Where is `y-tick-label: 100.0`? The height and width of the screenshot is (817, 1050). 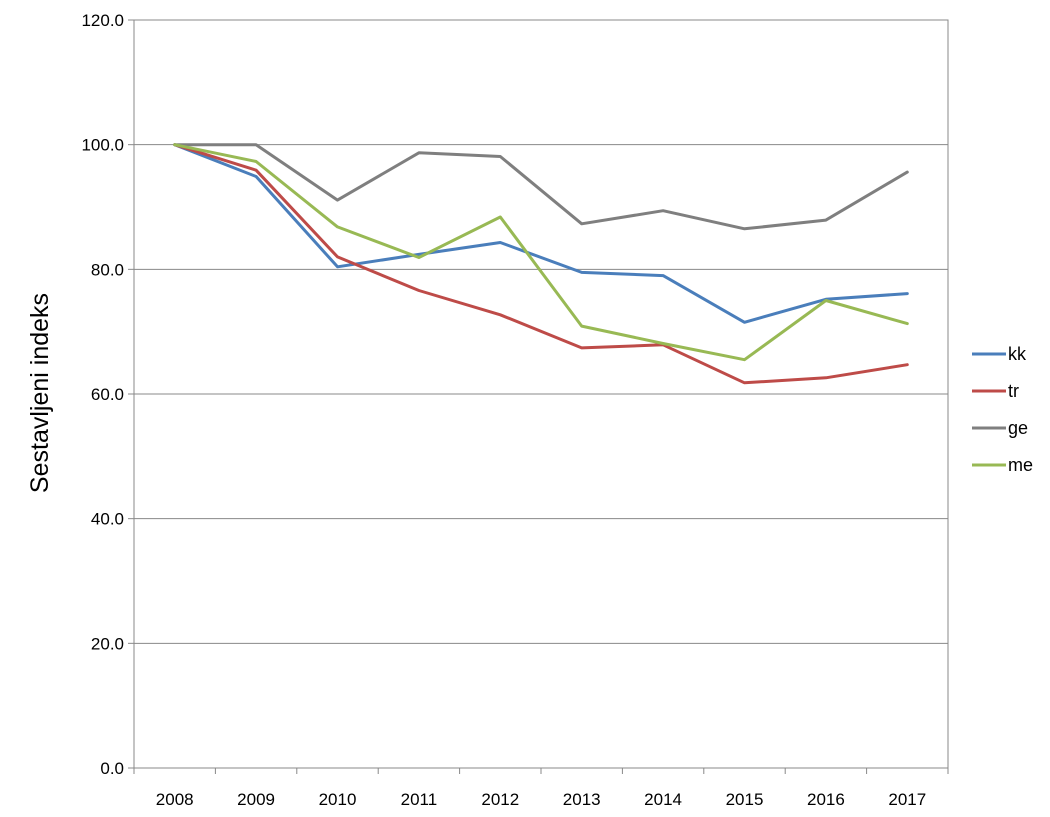 y-tick-label: 100.0 is located at coordinates (102, 145).